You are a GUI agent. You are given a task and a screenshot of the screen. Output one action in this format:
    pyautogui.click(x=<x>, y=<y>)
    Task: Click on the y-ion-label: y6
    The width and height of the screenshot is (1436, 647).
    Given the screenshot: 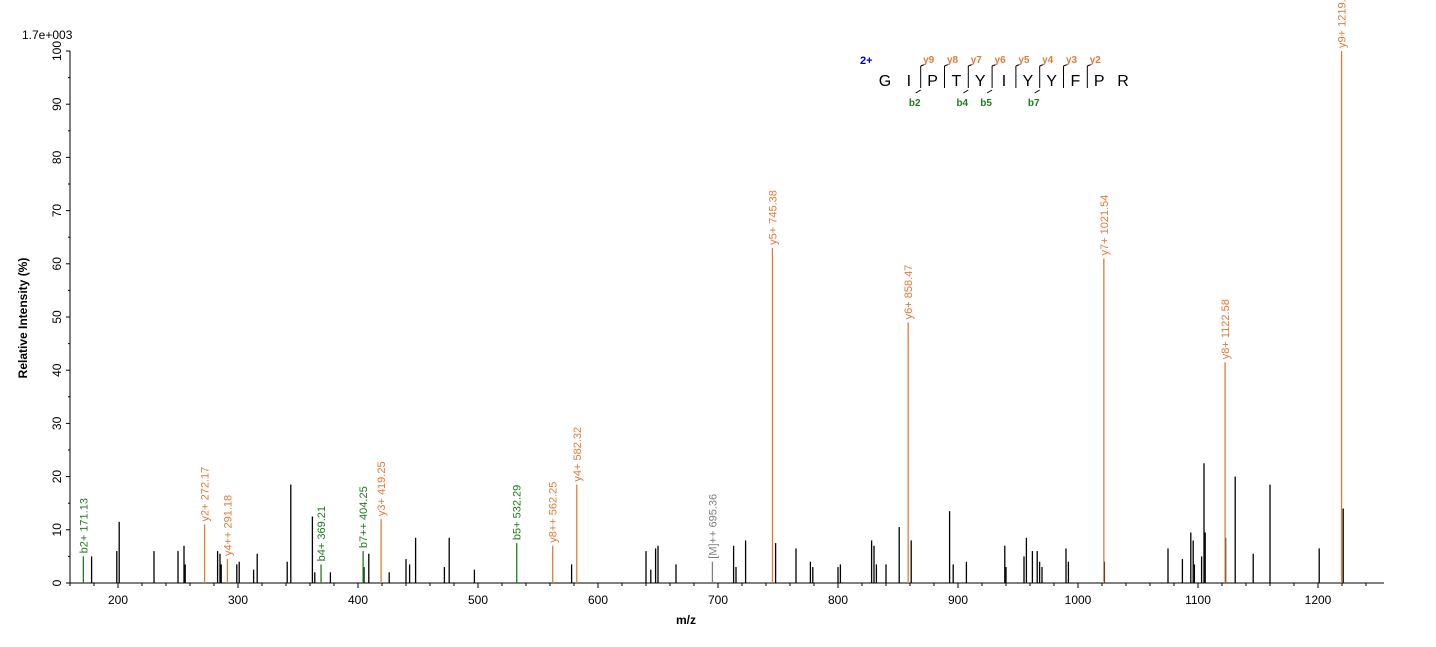 What is the action you would take?
    pyautogui.click(x=1001, y=60)
    